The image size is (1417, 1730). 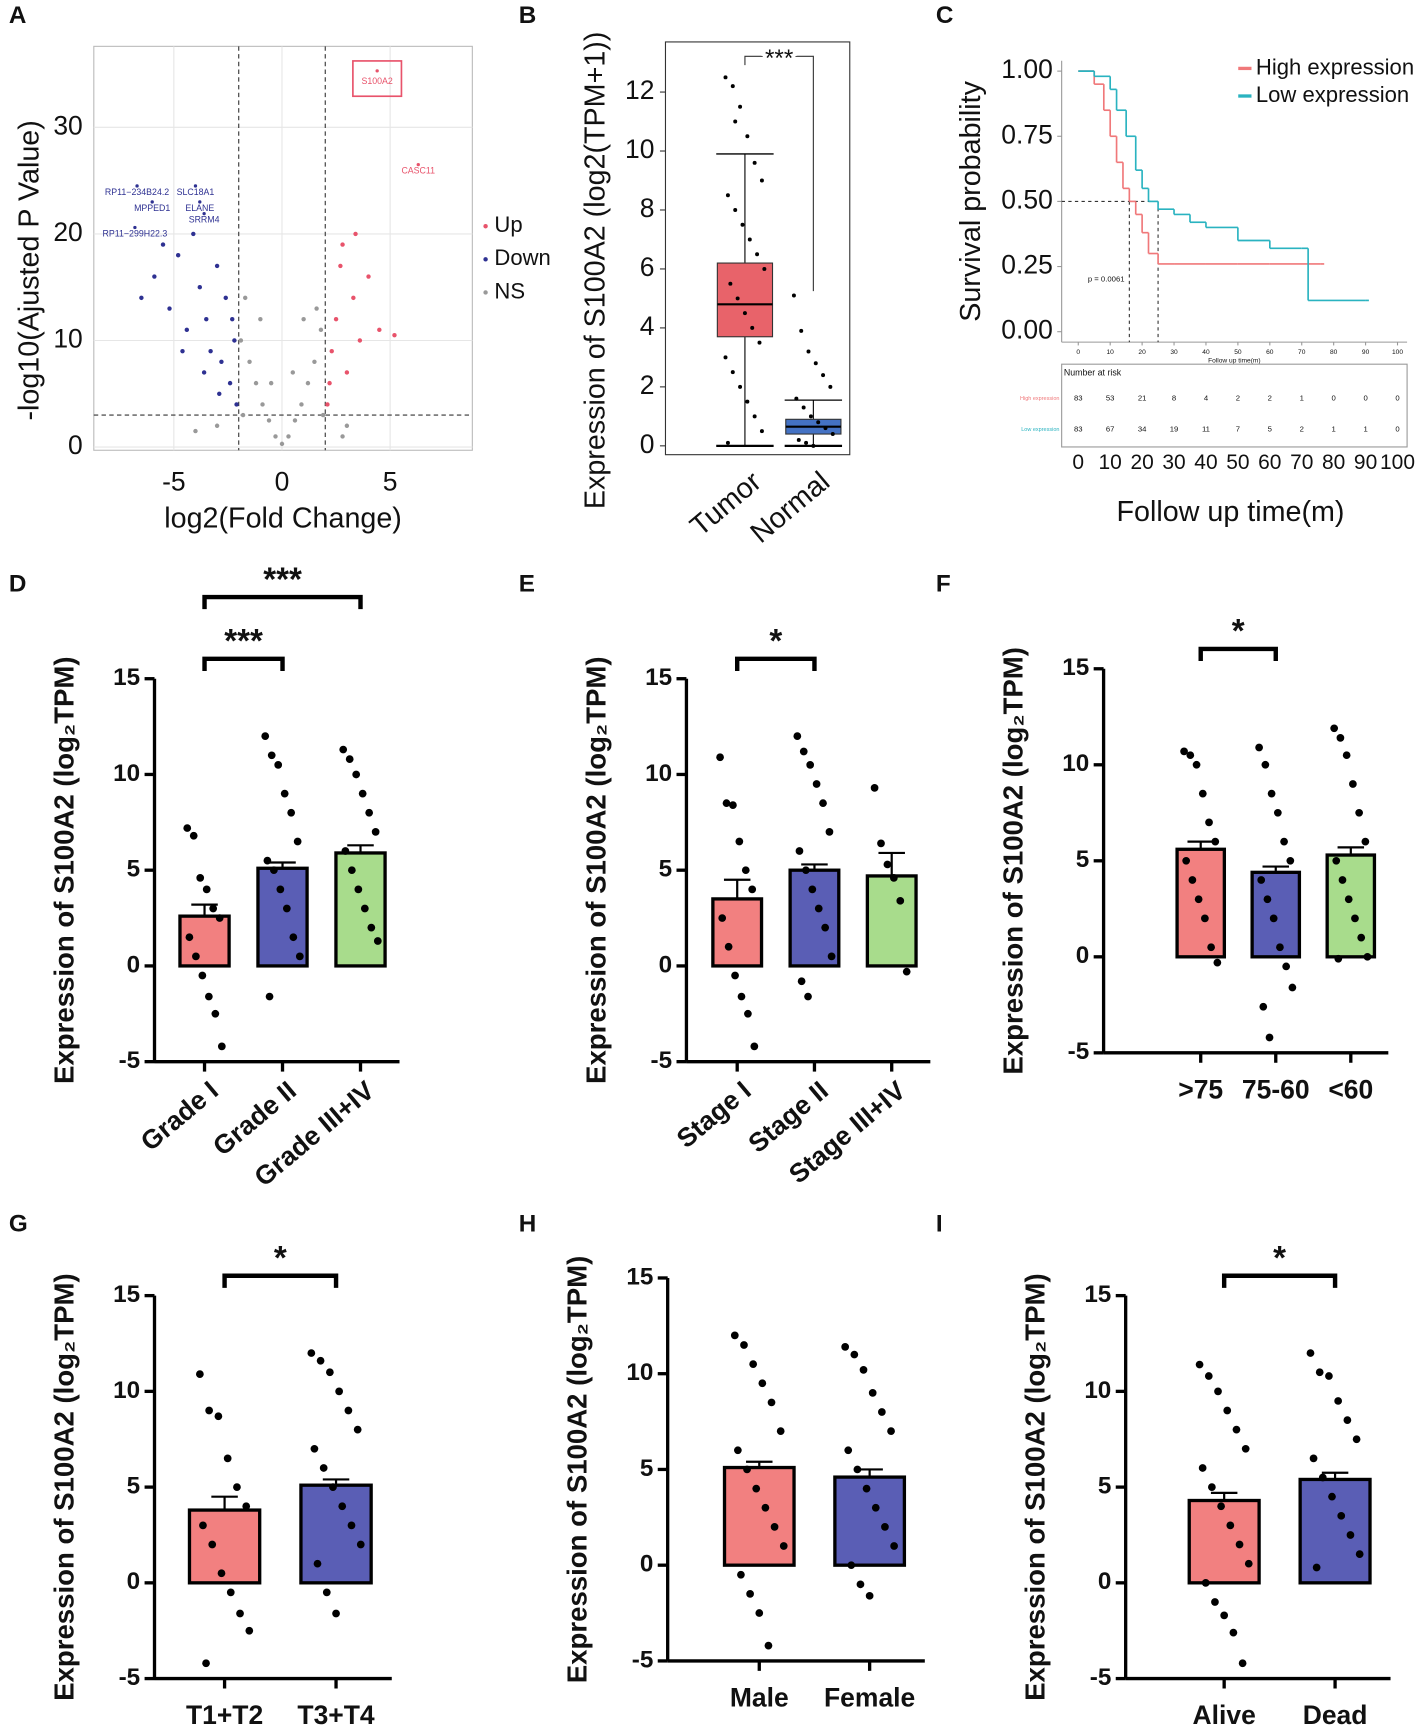 I want to click on risk-count: 34, so click(x=1142, y=428).